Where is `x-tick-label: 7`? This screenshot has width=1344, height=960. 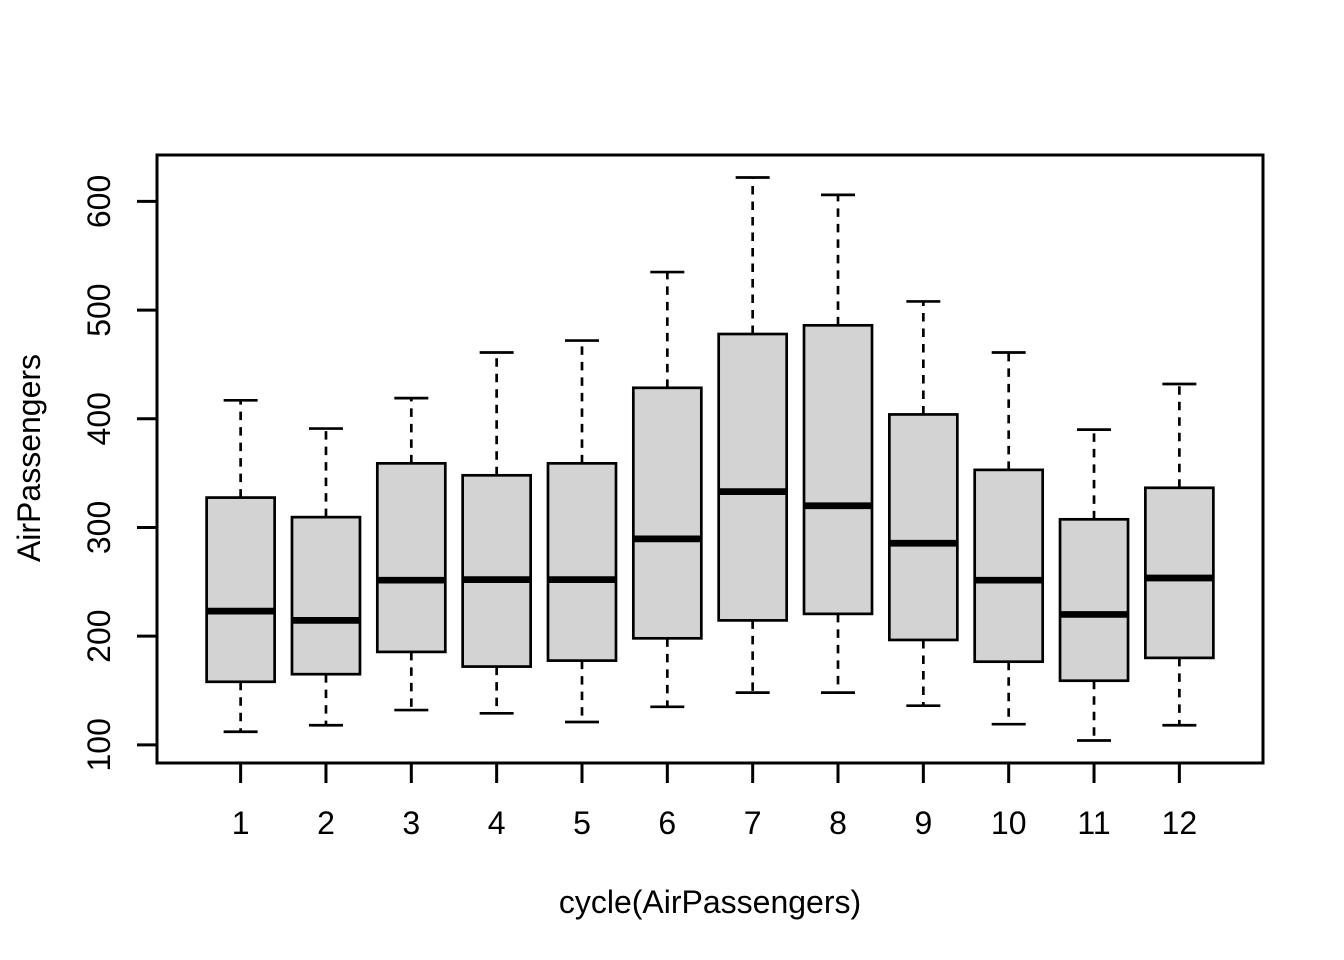
x-tick-label: 7 is located at coordinates (753, 823).